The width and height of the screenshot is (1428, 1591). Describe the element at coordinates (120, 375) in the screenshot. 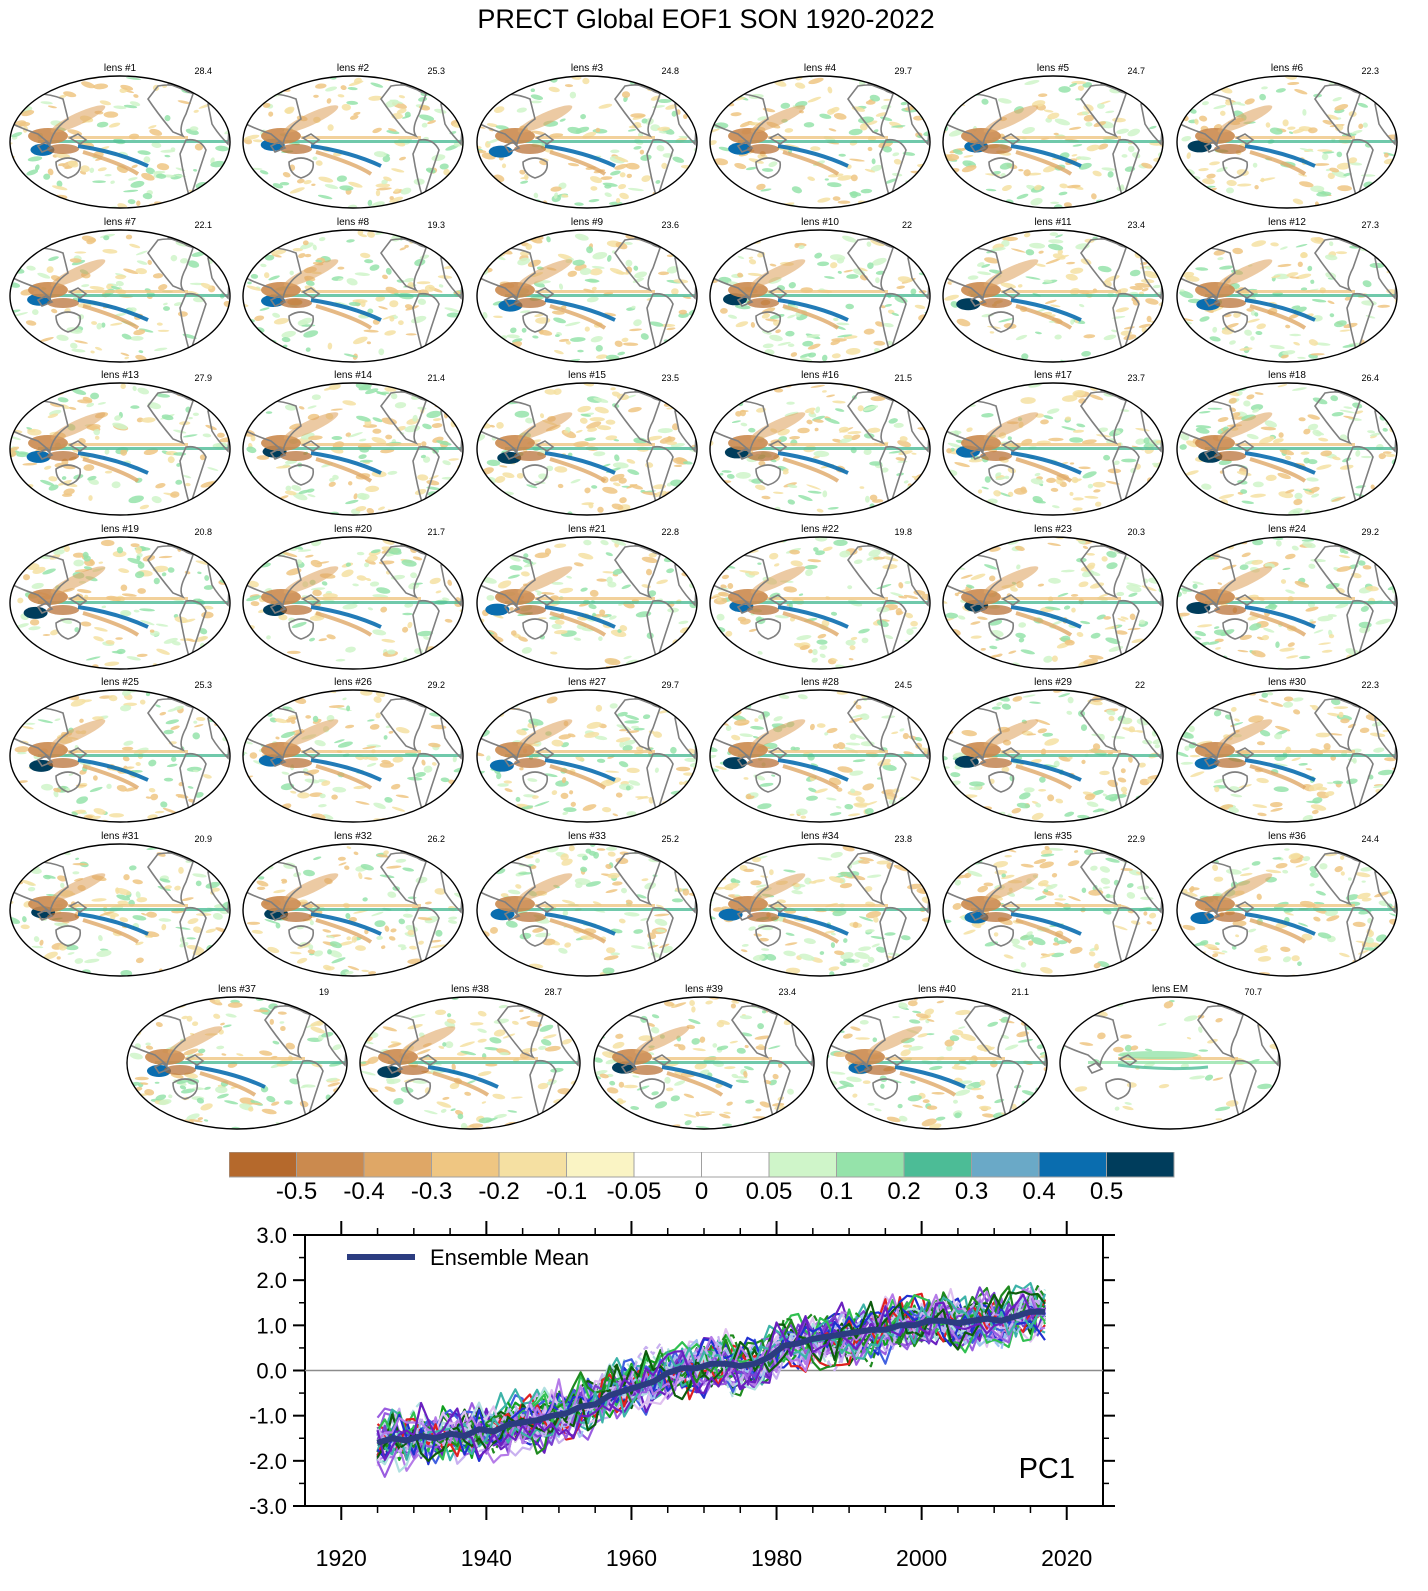

I see `panel-label: lens #13` at that location.